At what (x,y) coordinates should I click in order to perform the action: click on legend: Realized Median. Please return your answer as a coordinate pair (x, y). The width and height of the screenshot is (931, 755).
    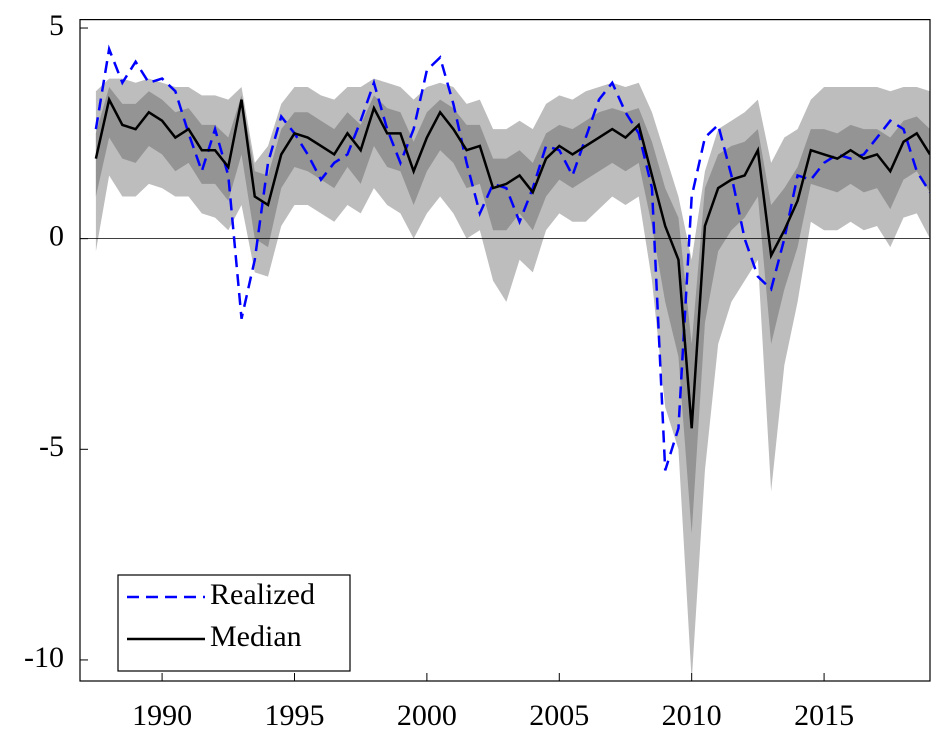
    Looking at the image, I should click on (234, 623).